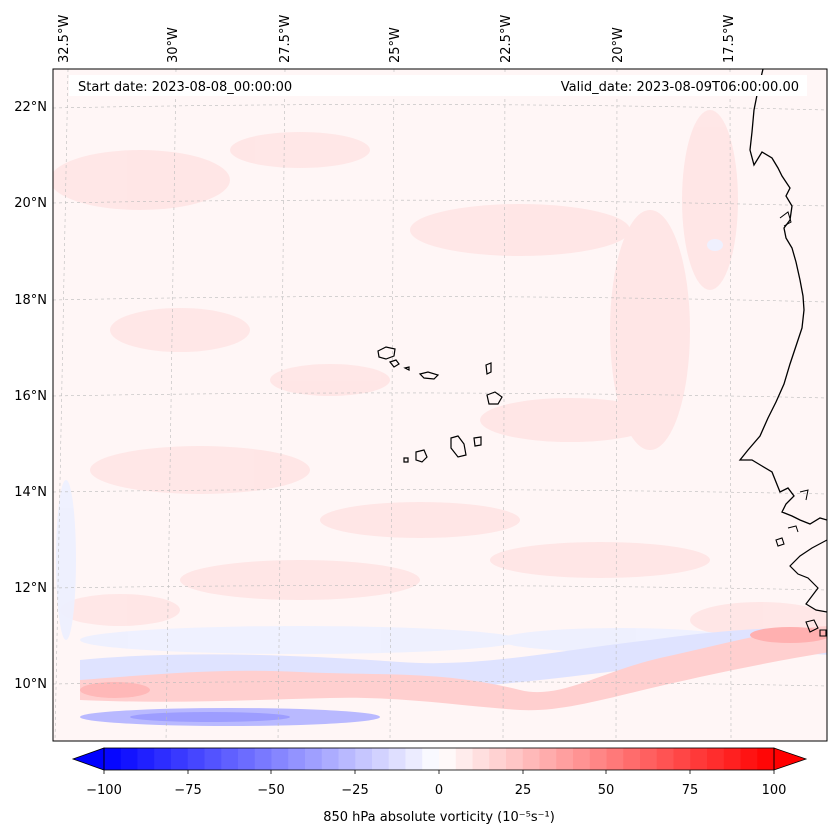  Describe the element at coordinates (680, 87) in the screenshot. I see `valid-date: Valid_date: 2023-08-09T06:00:00.00` at that location.